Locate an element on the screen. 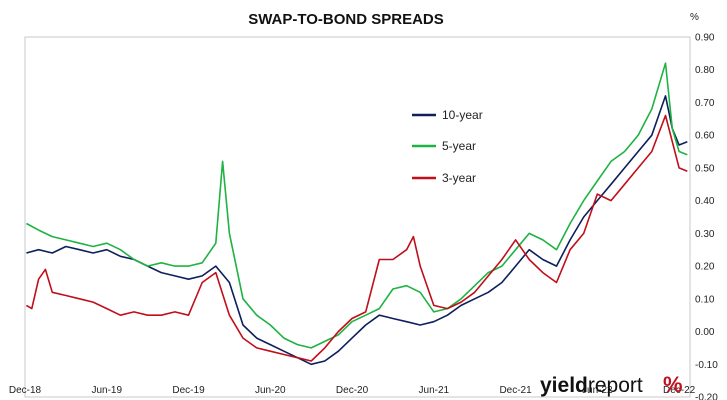 This screenshot has height=400, width=727. logo-text-report: report is located at coordinates (615, 385).